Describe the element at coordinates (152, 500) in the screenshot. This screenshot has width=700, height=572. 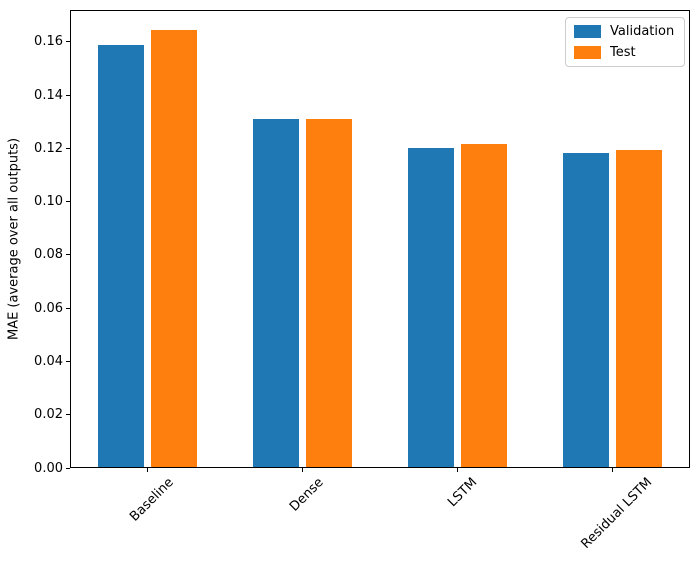
I see `x-tick-label: Baseline` at that location.